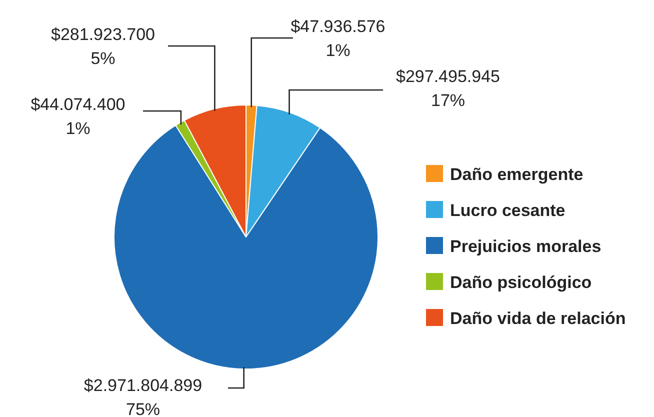  I want to click on legend-label: Daño psicológico, so click(521, 282).